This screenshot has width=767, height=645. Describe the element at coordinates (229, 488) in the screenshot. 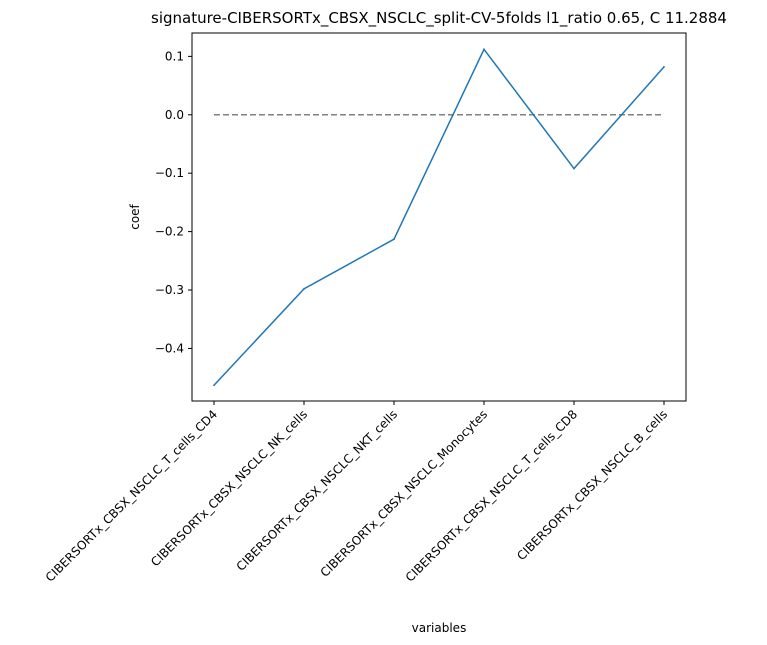

I see `x-tick-label: CIBERSORTx_CBSX_NSCLC_NK_cells` at that location.